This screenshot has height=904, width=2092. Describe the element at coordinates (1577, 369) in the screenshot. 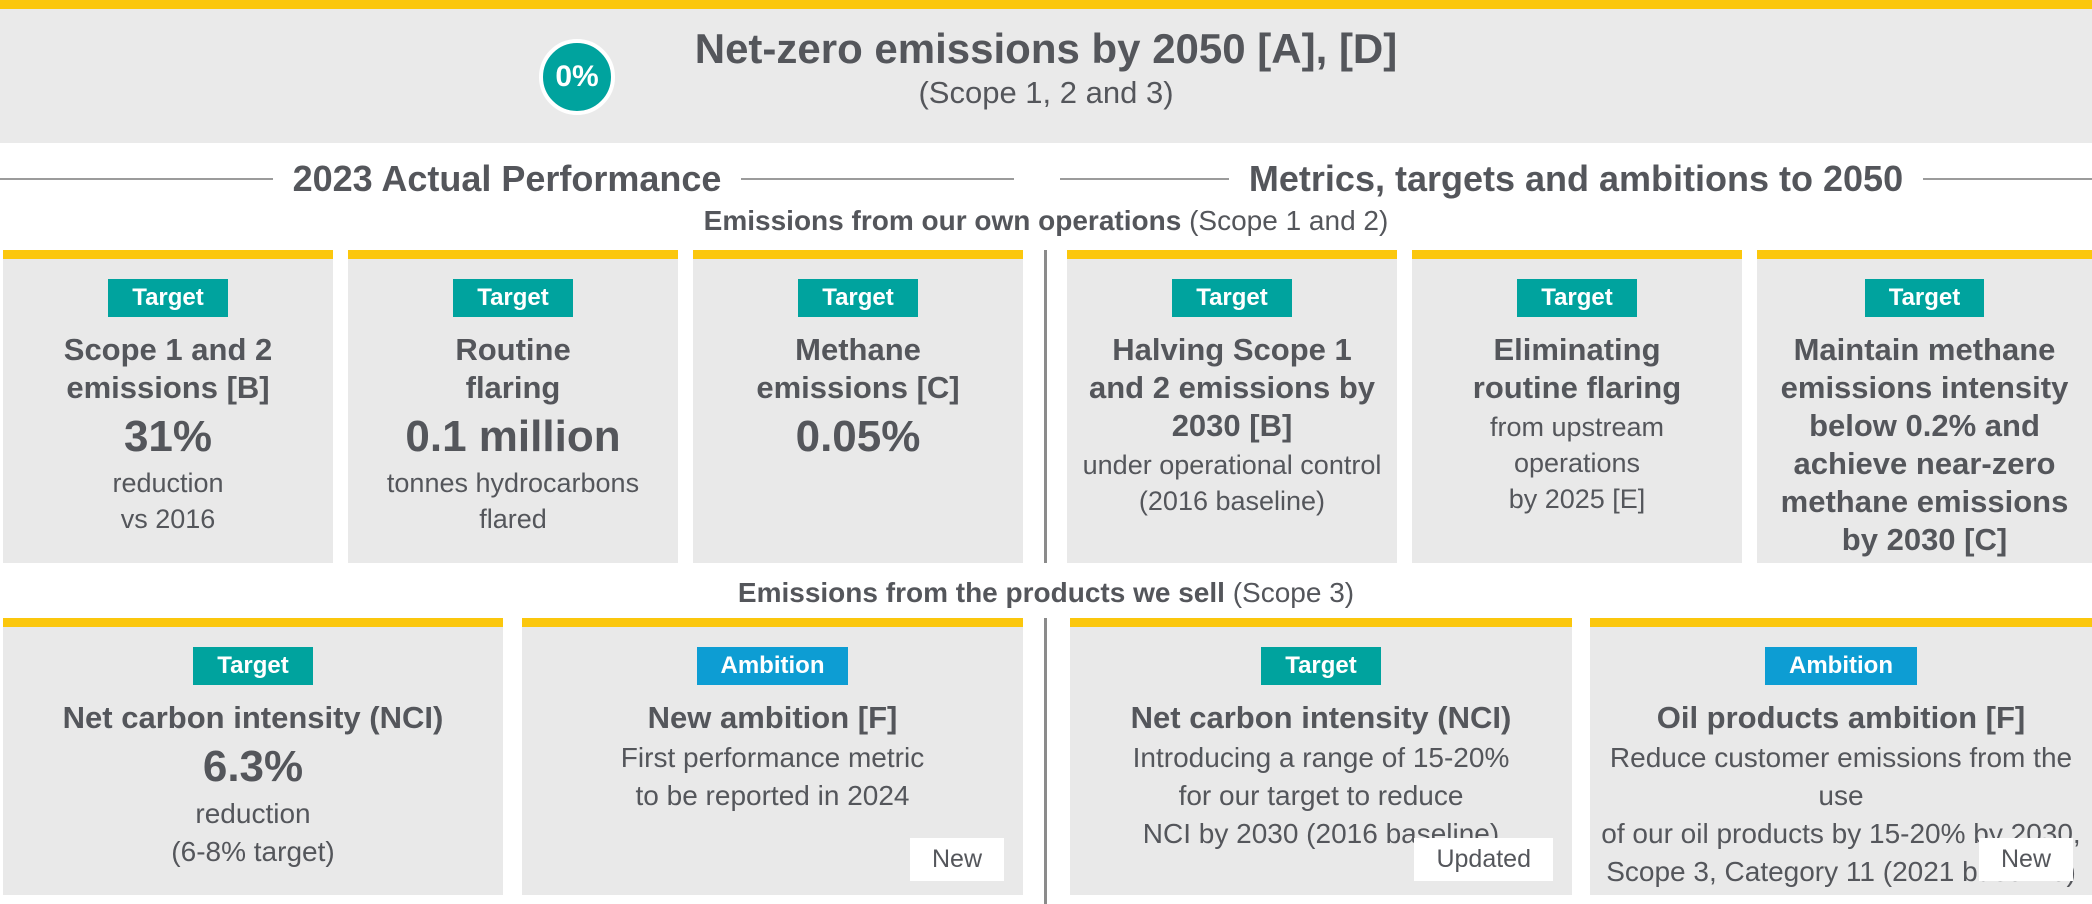

I see `card-title: Eliminating routine flaring` at that location.